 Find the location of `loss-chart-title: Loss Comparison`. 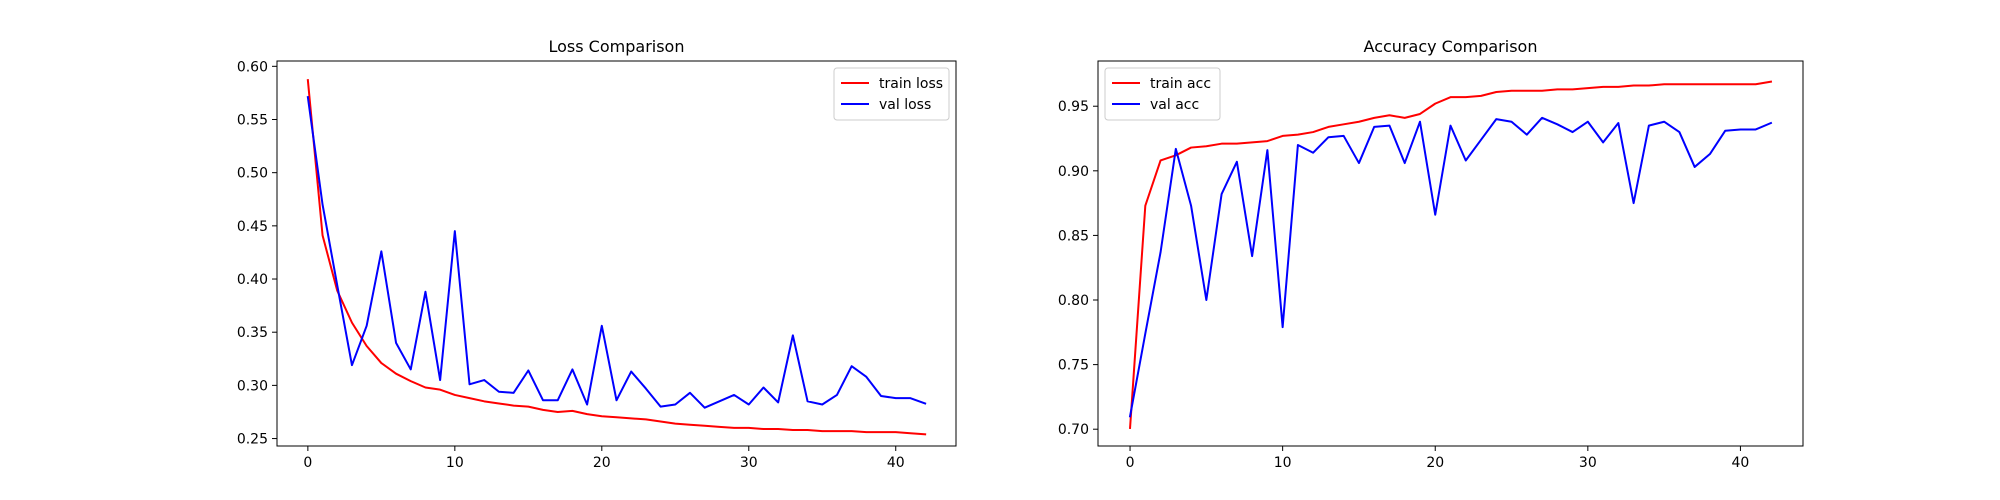

loss-chart-title: Loss Comparison is located at coordinates (617, 46).